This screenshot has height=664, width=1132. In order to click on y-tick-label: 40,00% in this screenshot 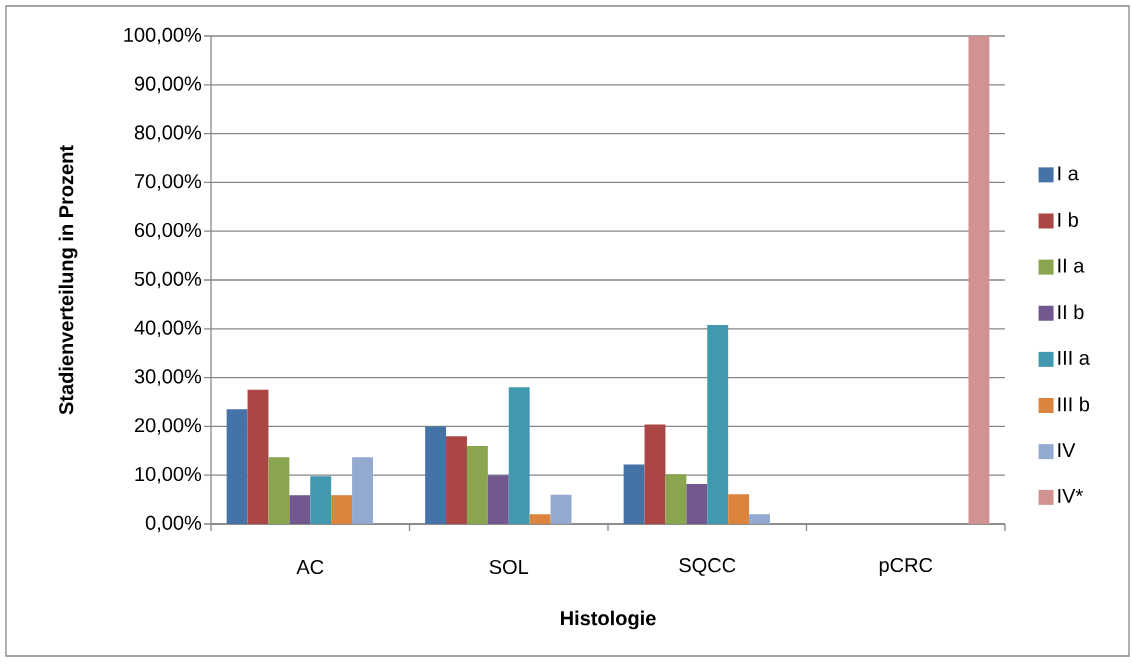, I will do `click(168, 329)`.